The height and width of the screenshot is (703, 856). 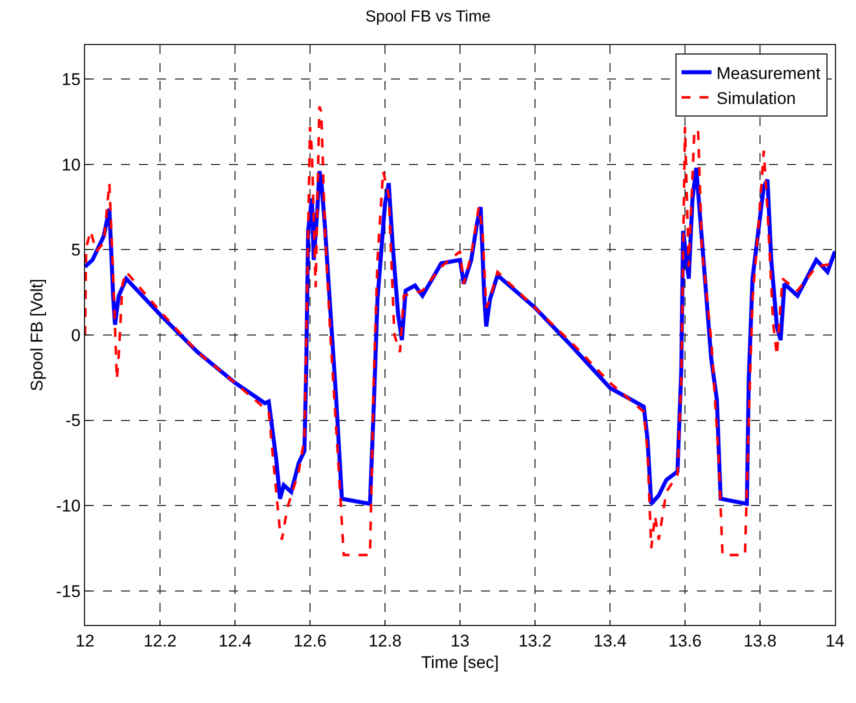 I want to click on x-tick-label: 12.6, so click(x=310, y=640).